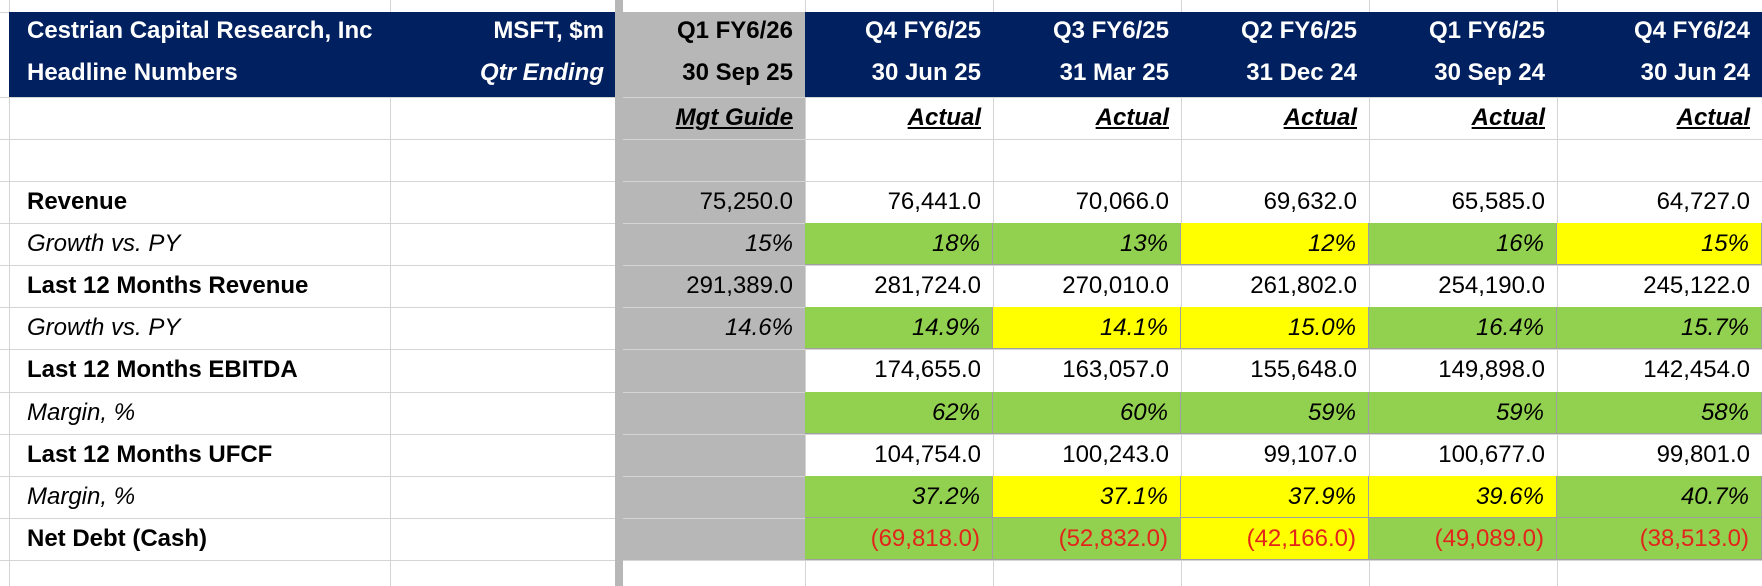  I want to click on data-cell: 99,801.0, so click(1703, 454).